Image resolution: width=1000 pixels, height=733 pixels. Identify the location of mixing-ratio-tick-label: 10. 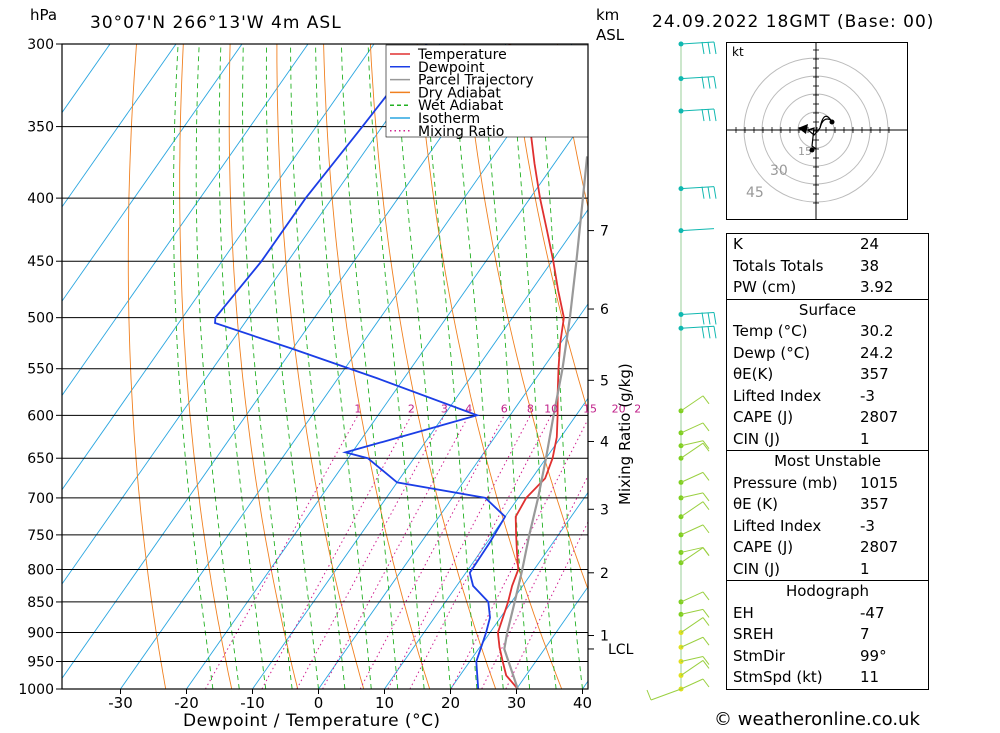
(551, 408).